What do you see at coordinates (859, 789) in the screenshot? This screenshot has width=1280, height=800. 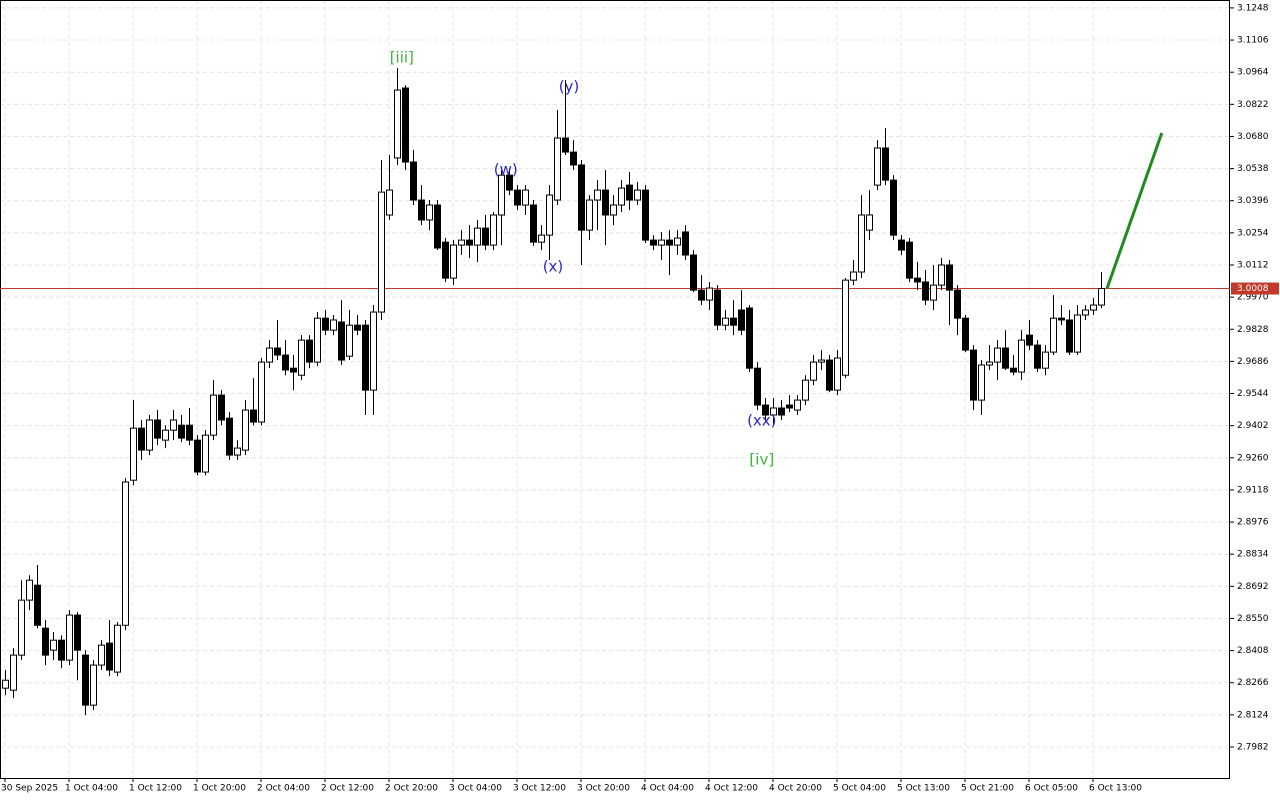 I see `x-tick-label: 5 Oct 04:00` at bounding box center [859, 789].